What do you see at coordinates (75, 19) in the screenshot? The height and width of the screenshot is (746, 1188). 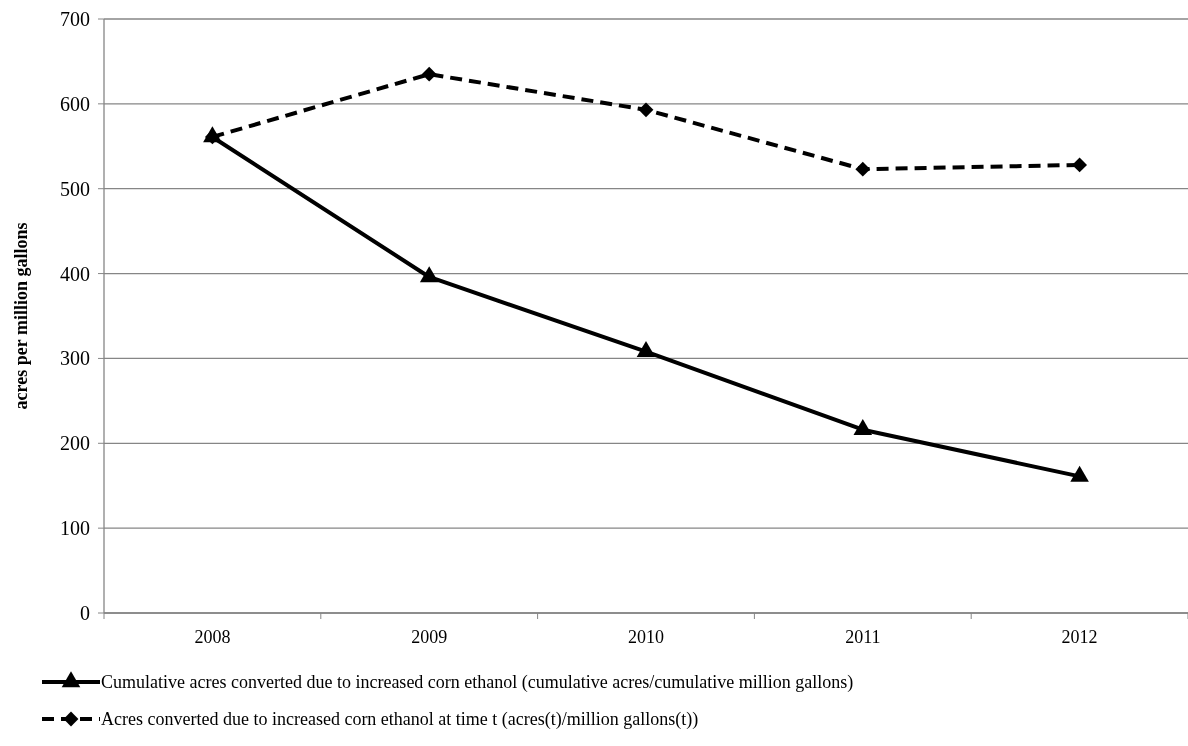 I see `y-tick-label: 700` at bounding box center [75, 19].